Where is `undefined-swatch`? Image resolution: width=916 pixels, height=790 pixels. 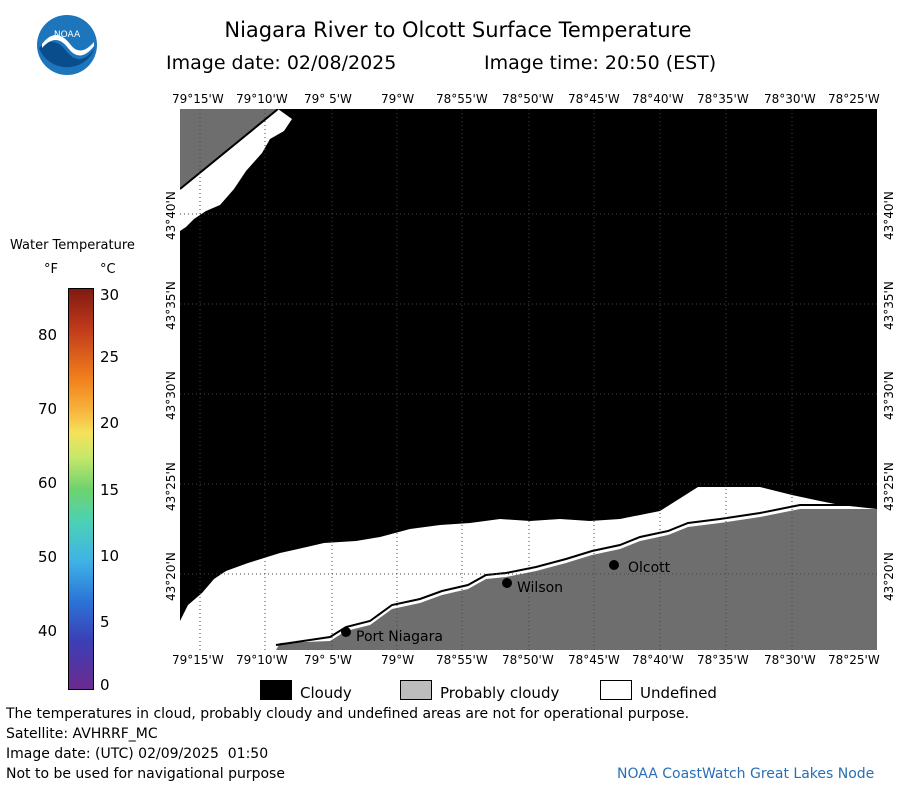
undefined-swatch is located at coordinates (616, 690).